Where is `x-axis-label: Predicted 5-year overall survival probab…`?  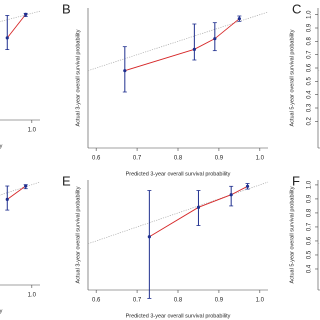
x-axis-label: Predicted 5-year overall survival probab… is located at coordinates (1, 311).